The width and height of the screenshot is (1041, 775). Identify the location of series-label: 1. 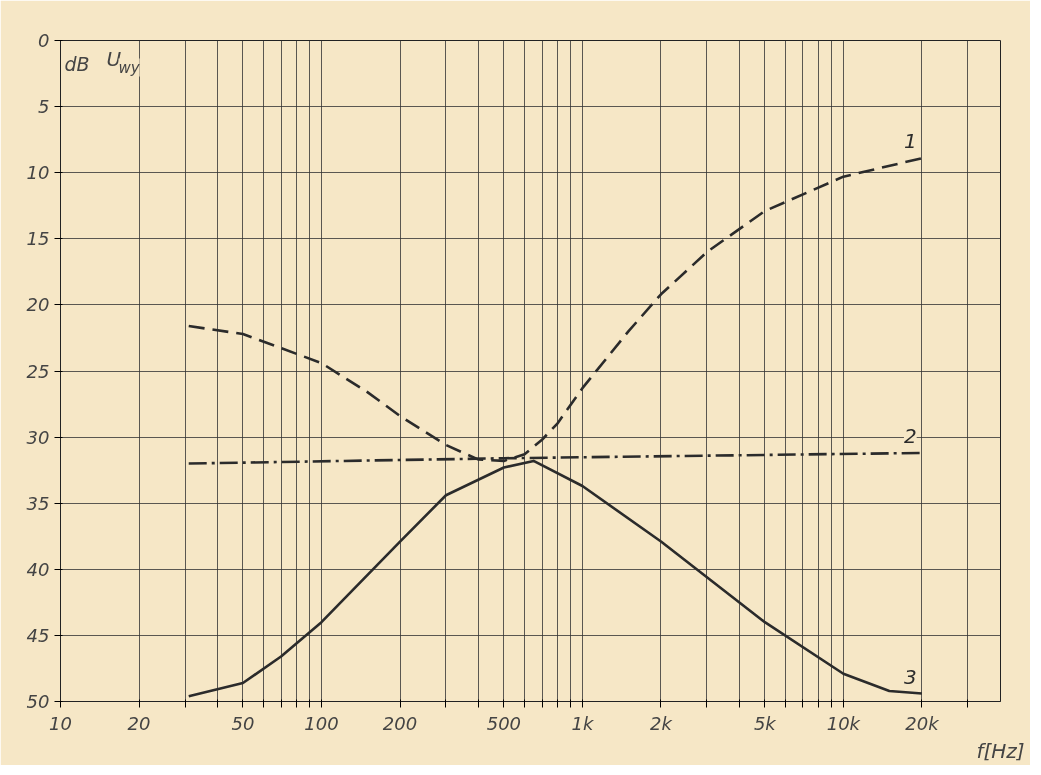
(910, 141).